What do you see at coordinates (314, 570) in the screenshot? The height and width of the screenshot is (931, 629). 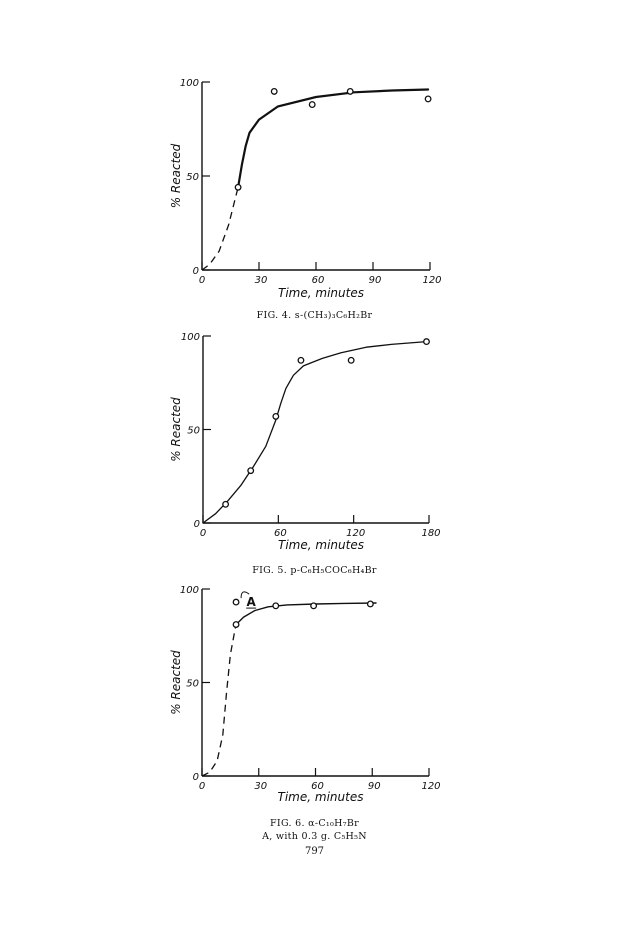 I see `fig5-caption: FIG. 5. p-C₆H₅COC₆H₄Br` at bounding box center [314, 570].